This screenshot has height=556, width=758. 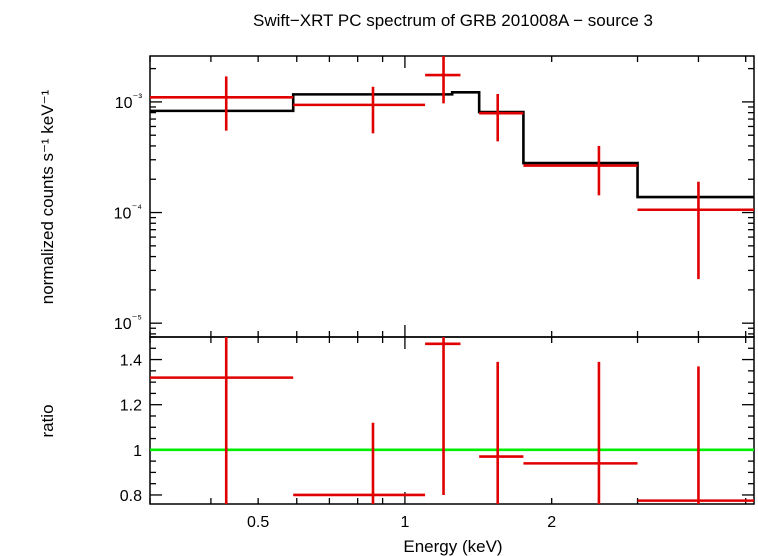 What do you see at coordinates (131, 496) in the screenshot?
I see `y-tick-label: 0.8` at bounding box center [131, 496].